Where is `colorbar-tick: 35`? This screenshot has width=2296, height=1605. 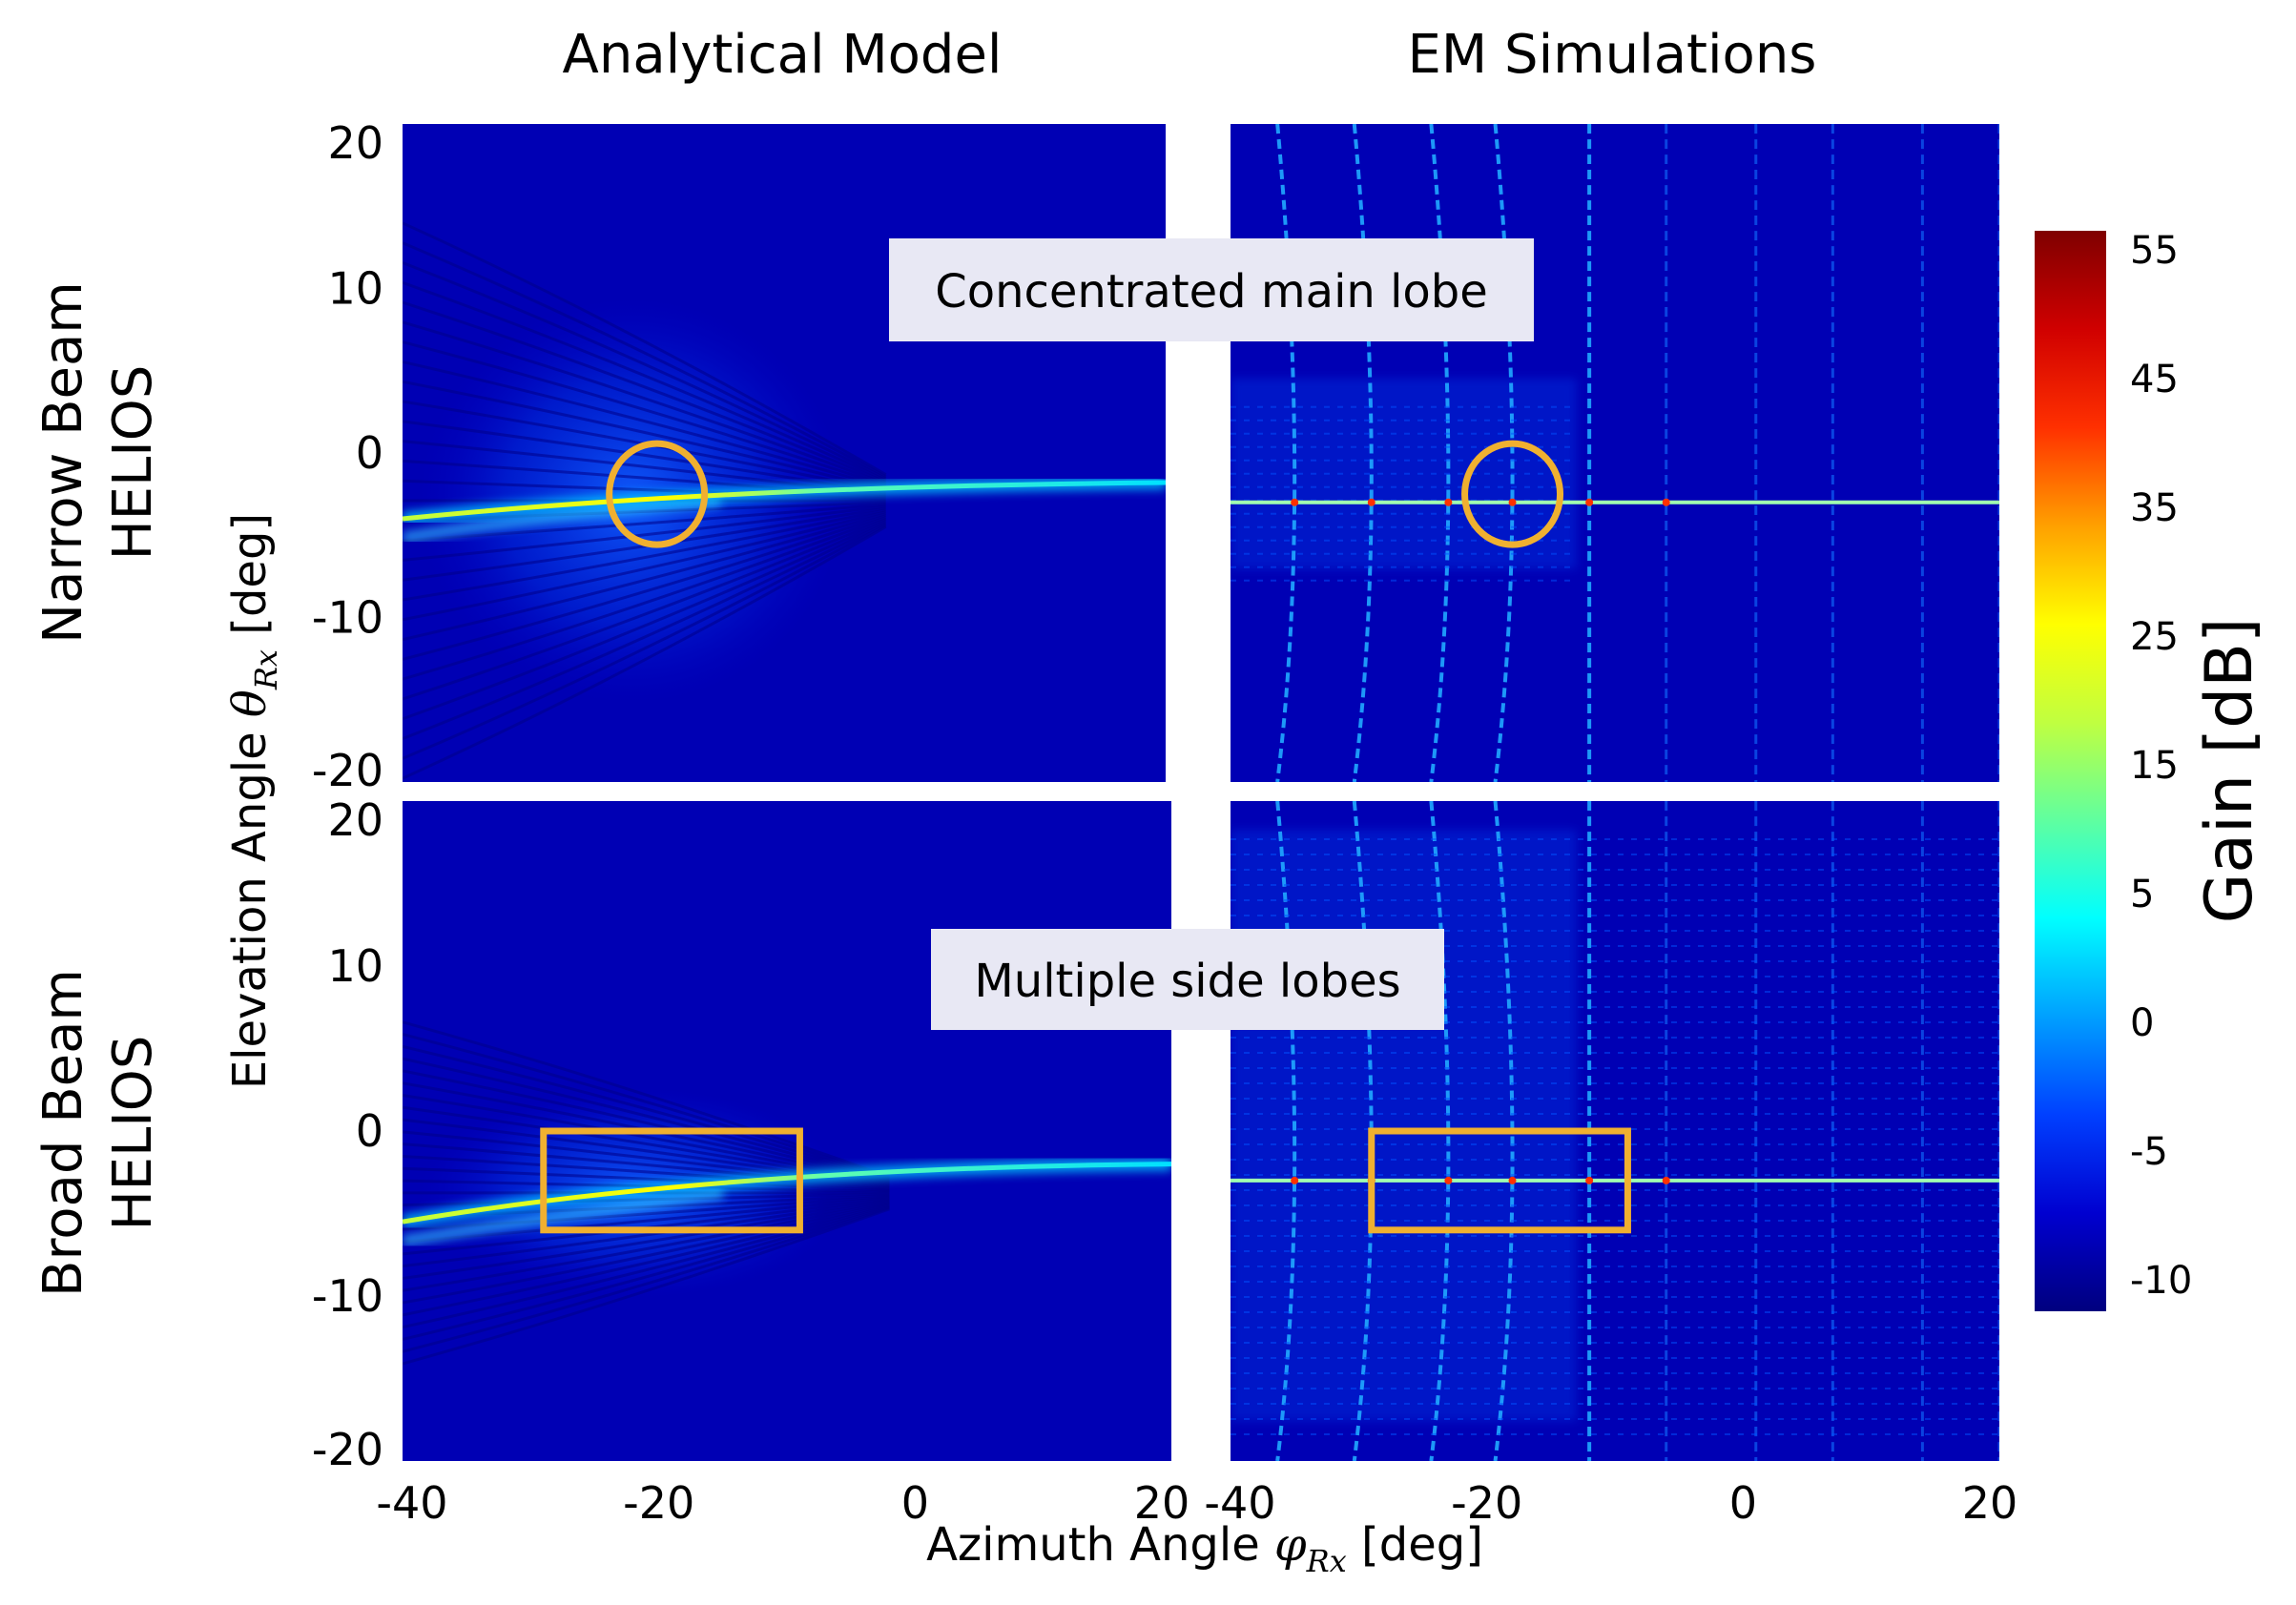 colorbar-tick: 35 is located at coordinates (2154, 508).